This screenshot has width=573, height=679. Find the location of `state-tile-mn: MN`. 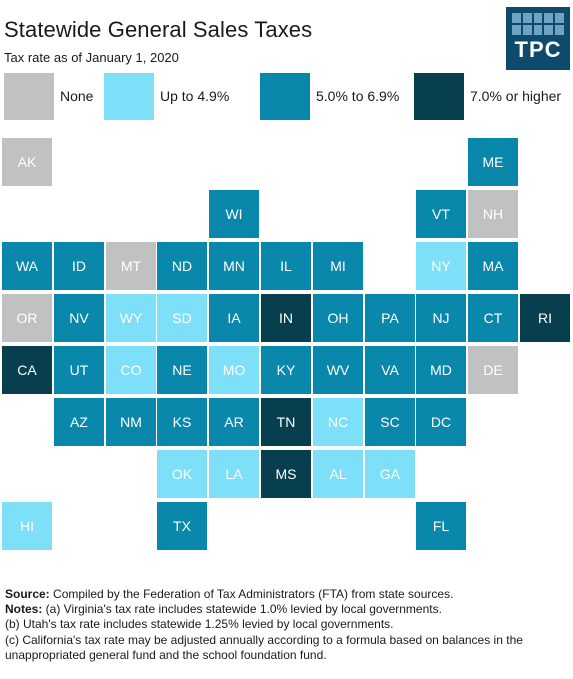

state-tile-mn: MN is located at coordinates (234, 266).